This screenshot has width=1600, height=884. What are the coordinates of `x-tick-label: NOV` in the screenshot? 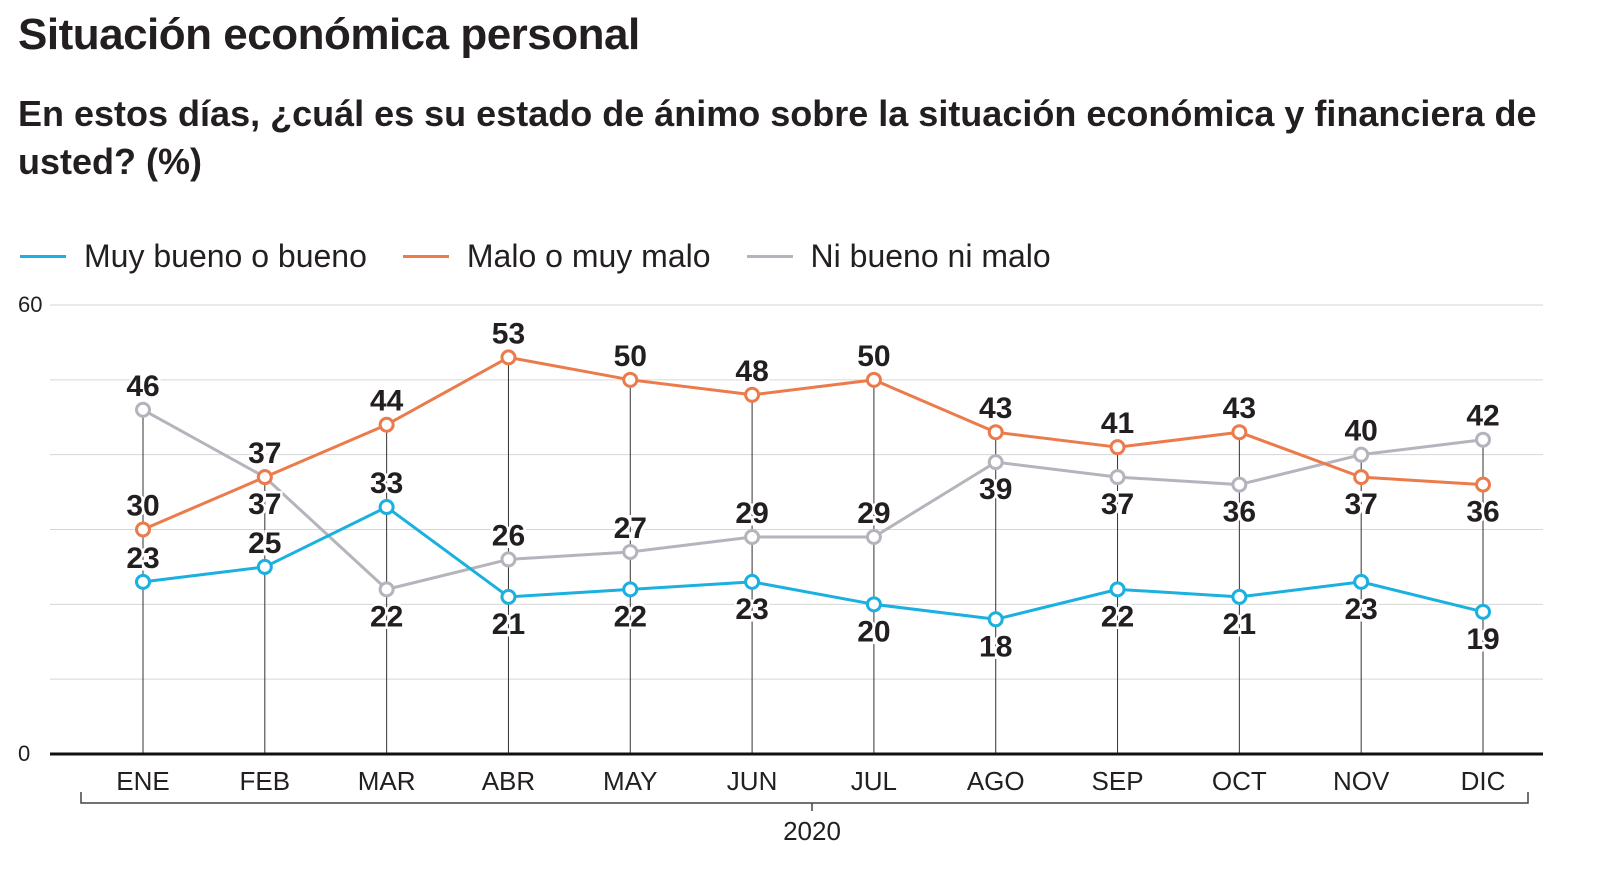 It's located at (1361, 781).